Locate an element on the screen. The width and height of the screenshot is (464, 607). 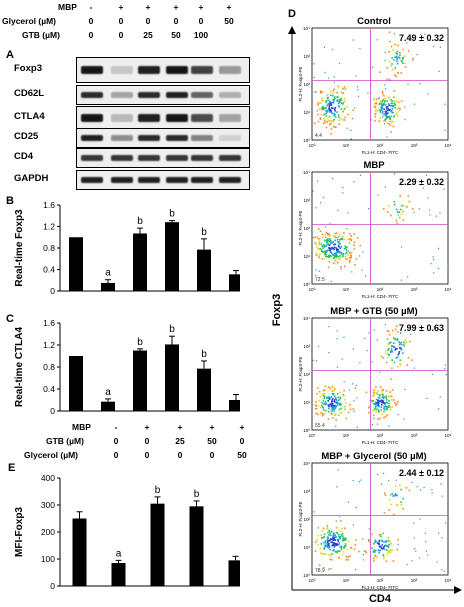
e-table-cell: + is located at coordinates (242, 427).